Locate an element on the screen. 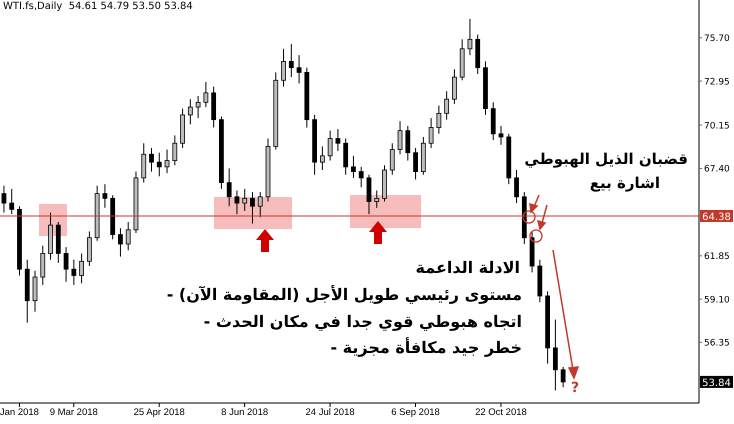 The width and height of the screenshot is (734, 424). y-tick-label: 72.95 is located at coordinates (717, 82).